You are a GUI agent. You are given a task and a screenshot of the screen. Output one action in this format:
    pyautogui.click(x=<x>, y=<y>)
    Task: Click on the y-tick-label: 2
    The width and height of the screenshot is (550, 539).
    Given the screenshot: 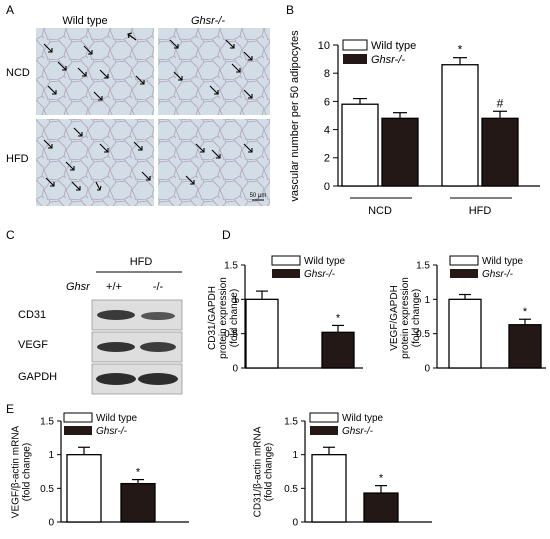 What is the action you would take?
    pyautogui.click(x=327, y=159)
    